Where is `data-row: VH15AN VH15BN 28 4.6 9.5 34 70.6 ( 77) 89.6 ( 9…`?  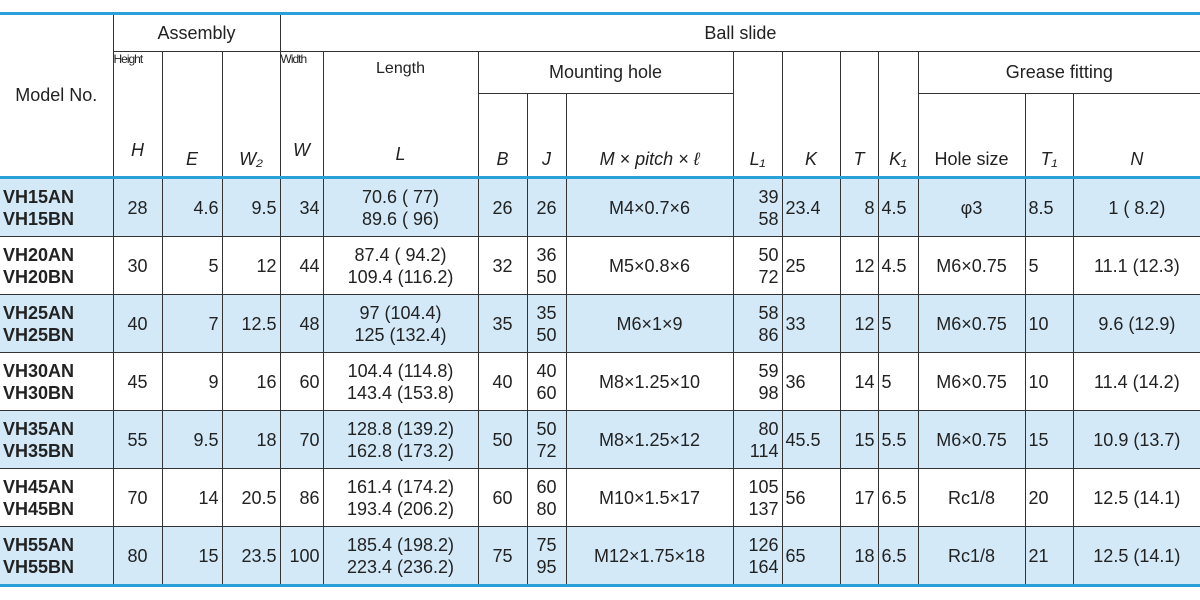 data-row: VH15AN VH15BN 28 4.6 9.5 34 70.6 ( 77) 89.6 ( 9… is located at coordinates (600, 206).